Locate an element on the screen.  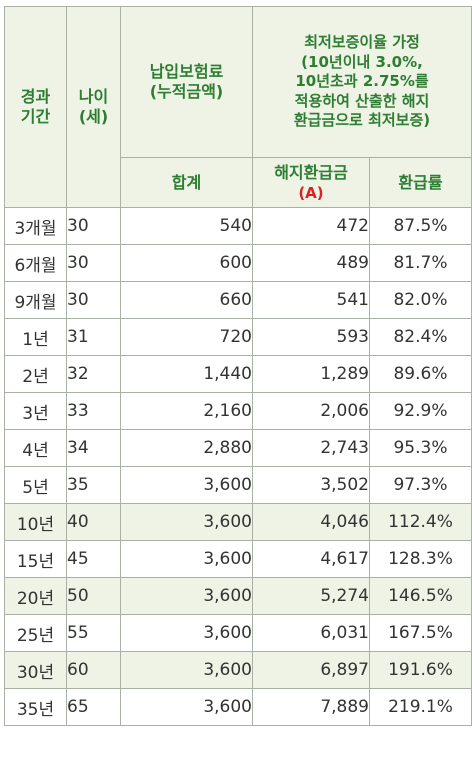
cell-age: 60 is located at coordinates (93, 670).